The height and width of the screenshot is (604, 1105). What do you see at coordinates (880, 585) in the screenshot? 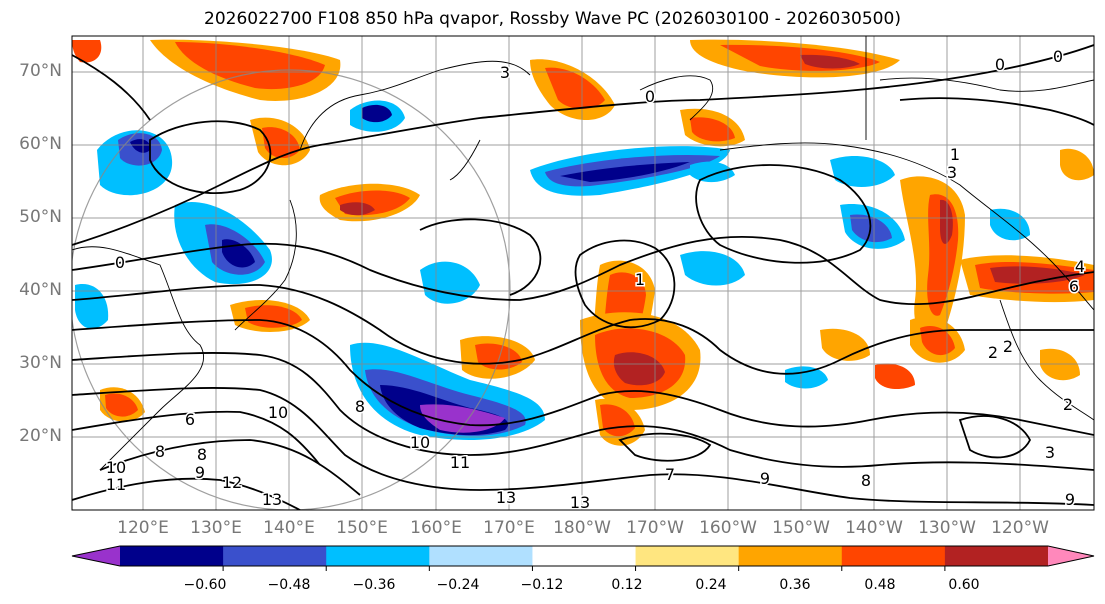
I see `colorbar-tick-label: 0.48` at bounding box center [880, 585].